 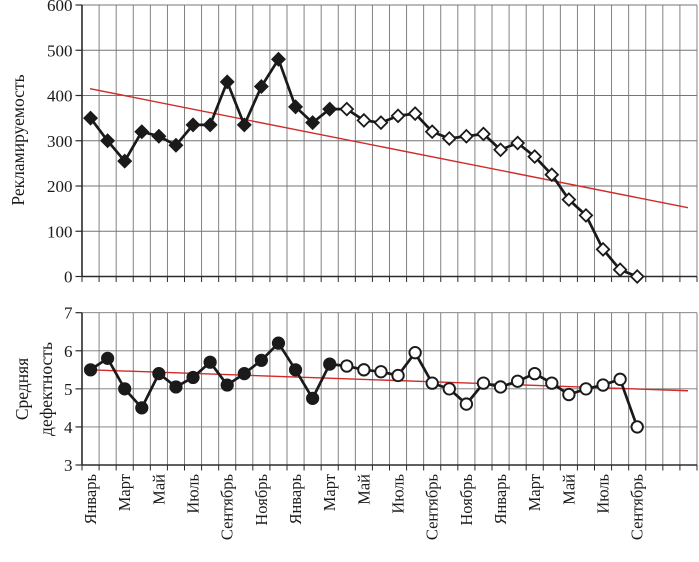 I want to click on y-tick-label: 500, so click(x=60, y=50).